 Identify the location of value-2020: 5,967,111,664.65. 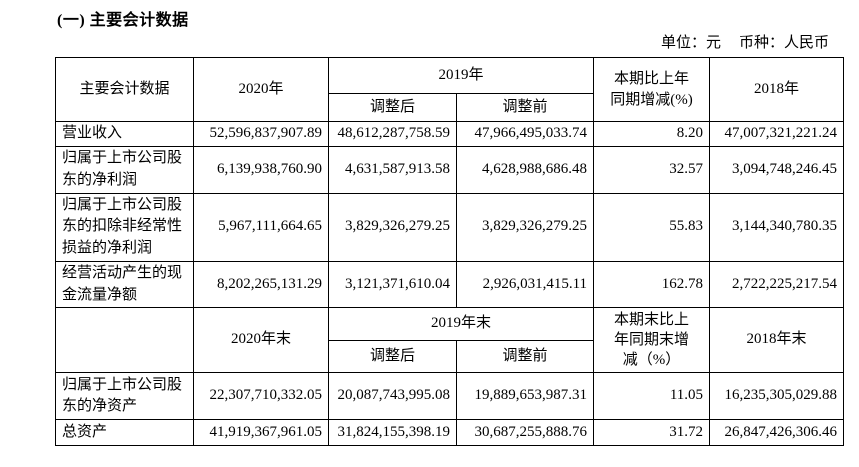
(261, 227).